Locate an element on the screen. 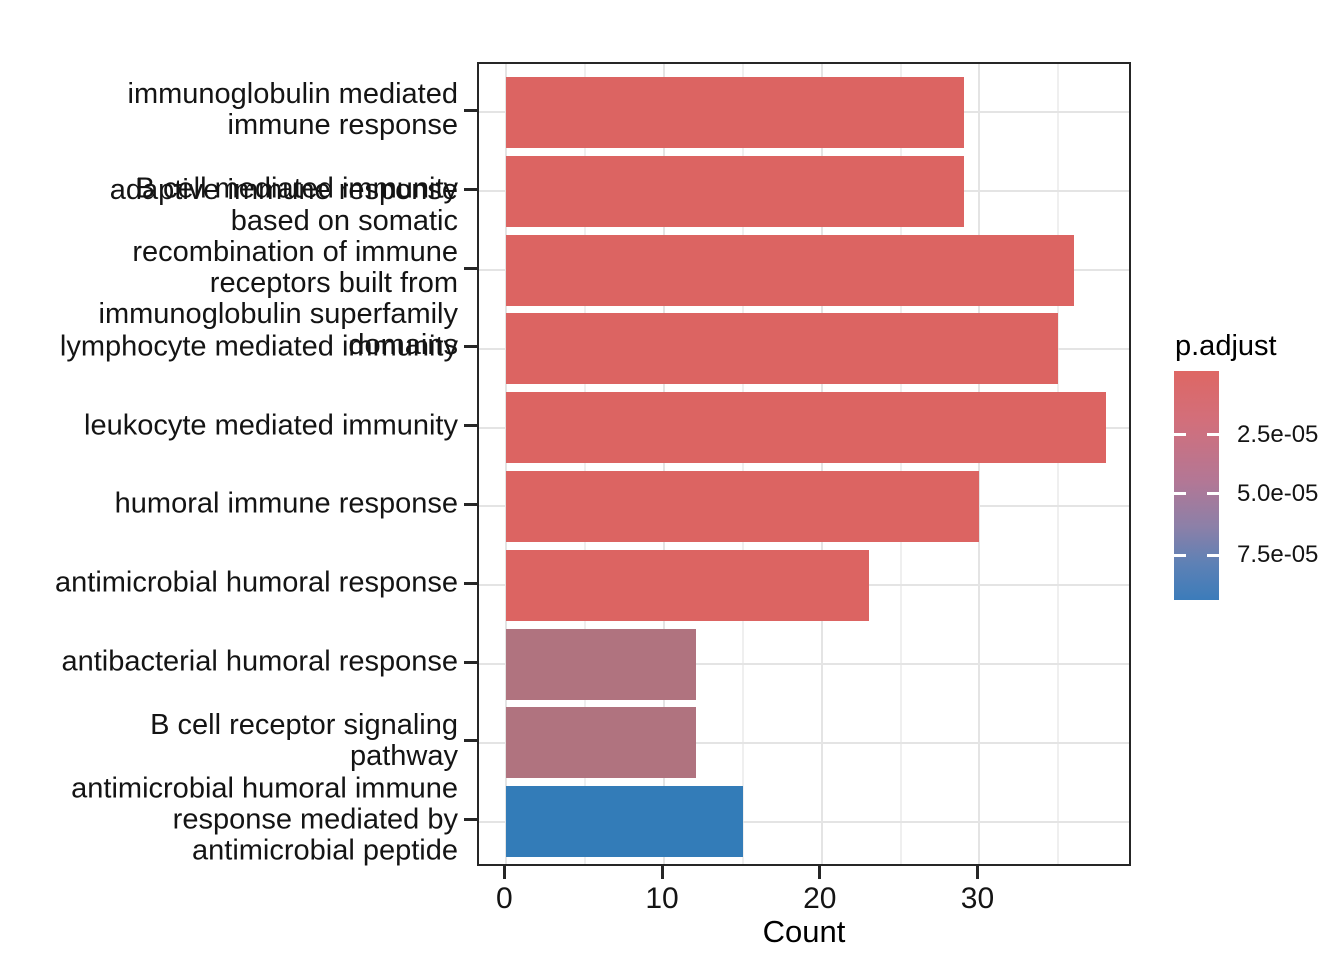  y-tick-label-line: pathway is located at coordinates (403, 755).